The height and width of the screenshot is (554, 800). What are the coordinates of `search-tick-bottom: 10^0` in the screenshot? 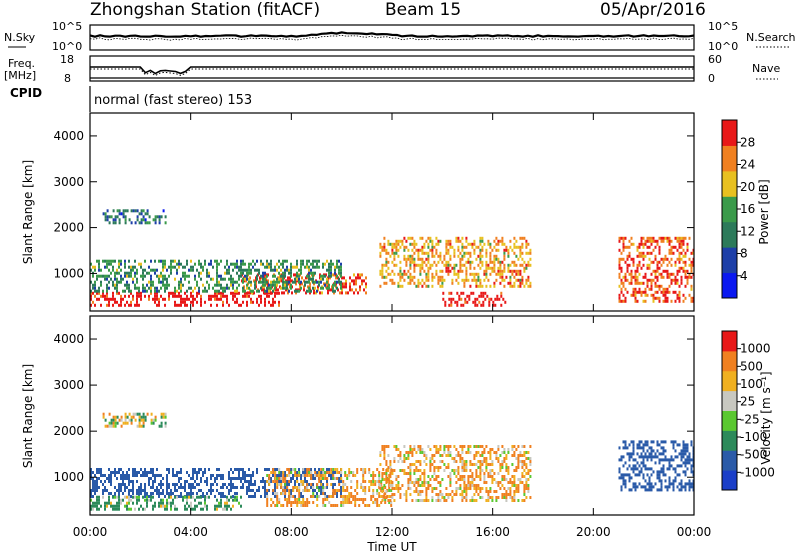 It's located at (723, 46).